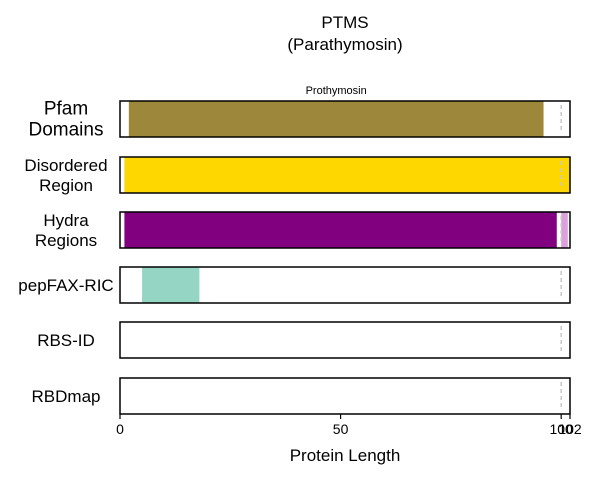  I want to click on chart-title-line1: PTMS, so click(344, 22).